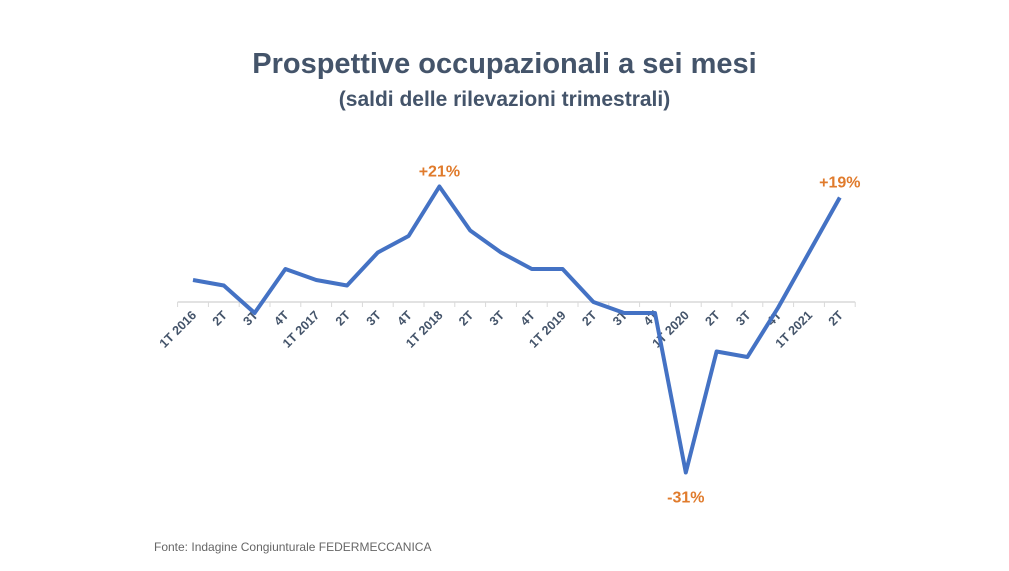  I want to click on chart-title: Prospettive occupazionali a sei mesi, so click(504, 64).